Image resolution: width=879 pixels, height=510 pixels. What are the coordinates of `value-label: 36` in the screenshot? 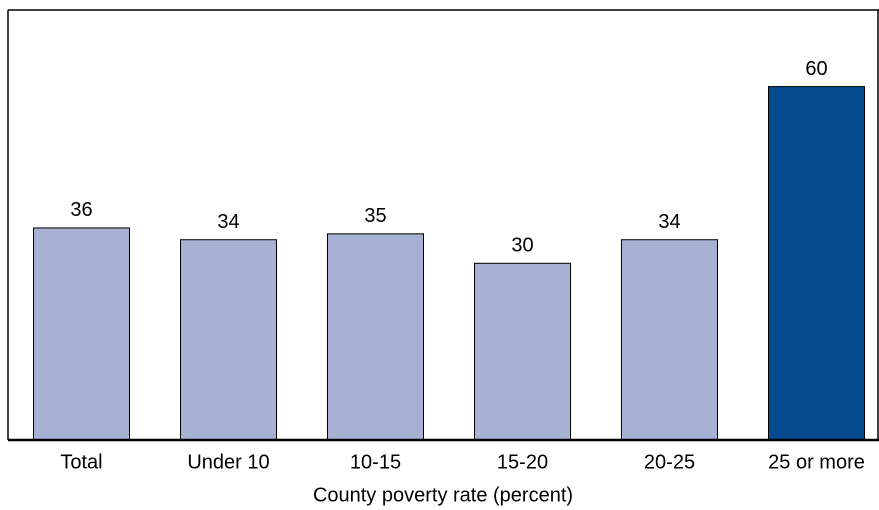 It's located at (81, 210).